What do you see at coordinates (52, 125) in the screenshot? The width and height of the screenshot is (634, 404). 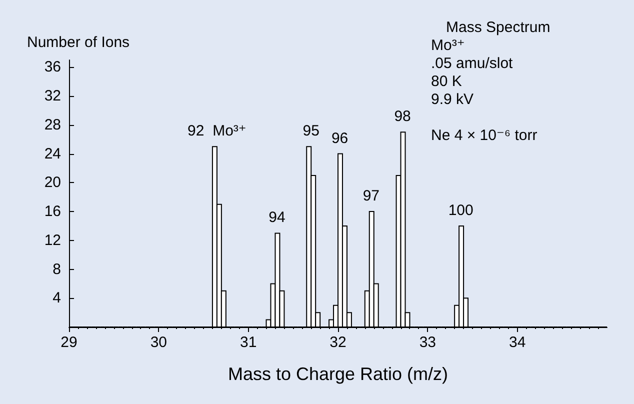 I see `y-tick-label: 28` at bounding box center [52, 125].